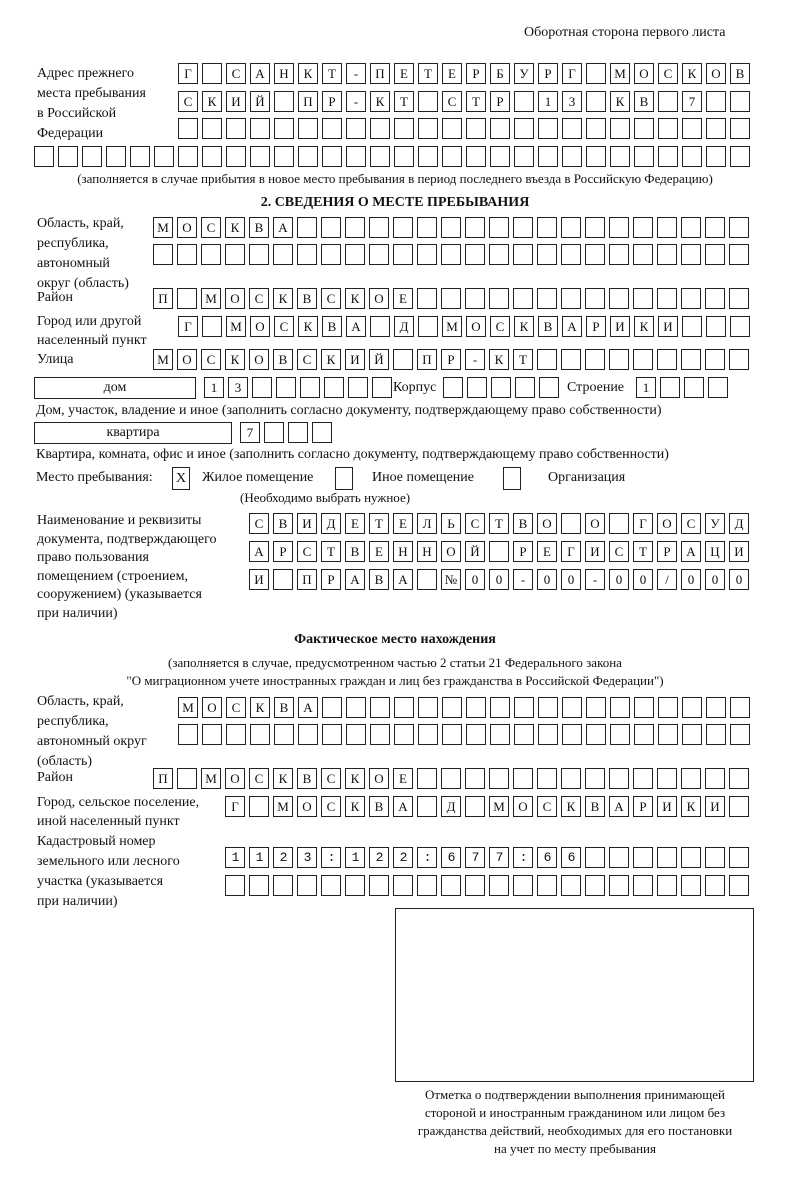  I want to click on char-cell: 0, so click(739, 579).